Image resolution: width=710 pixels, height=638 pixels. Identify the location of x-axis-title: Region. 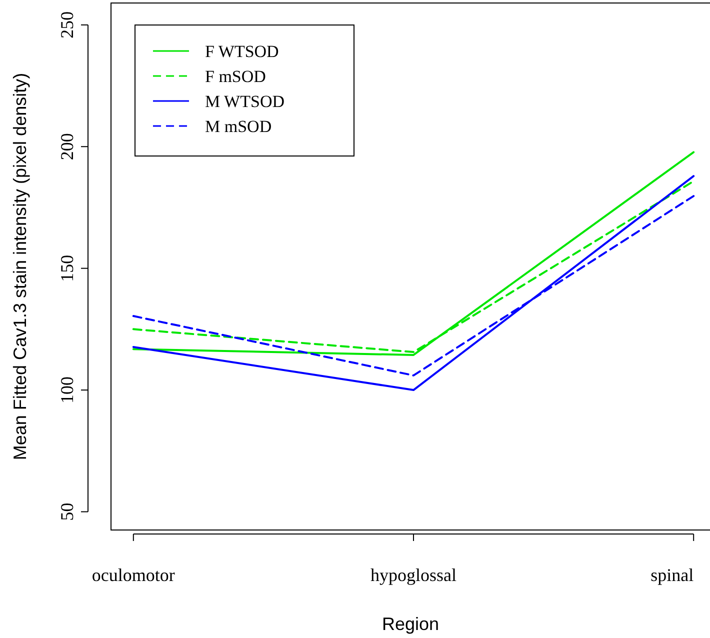
(411, 624).